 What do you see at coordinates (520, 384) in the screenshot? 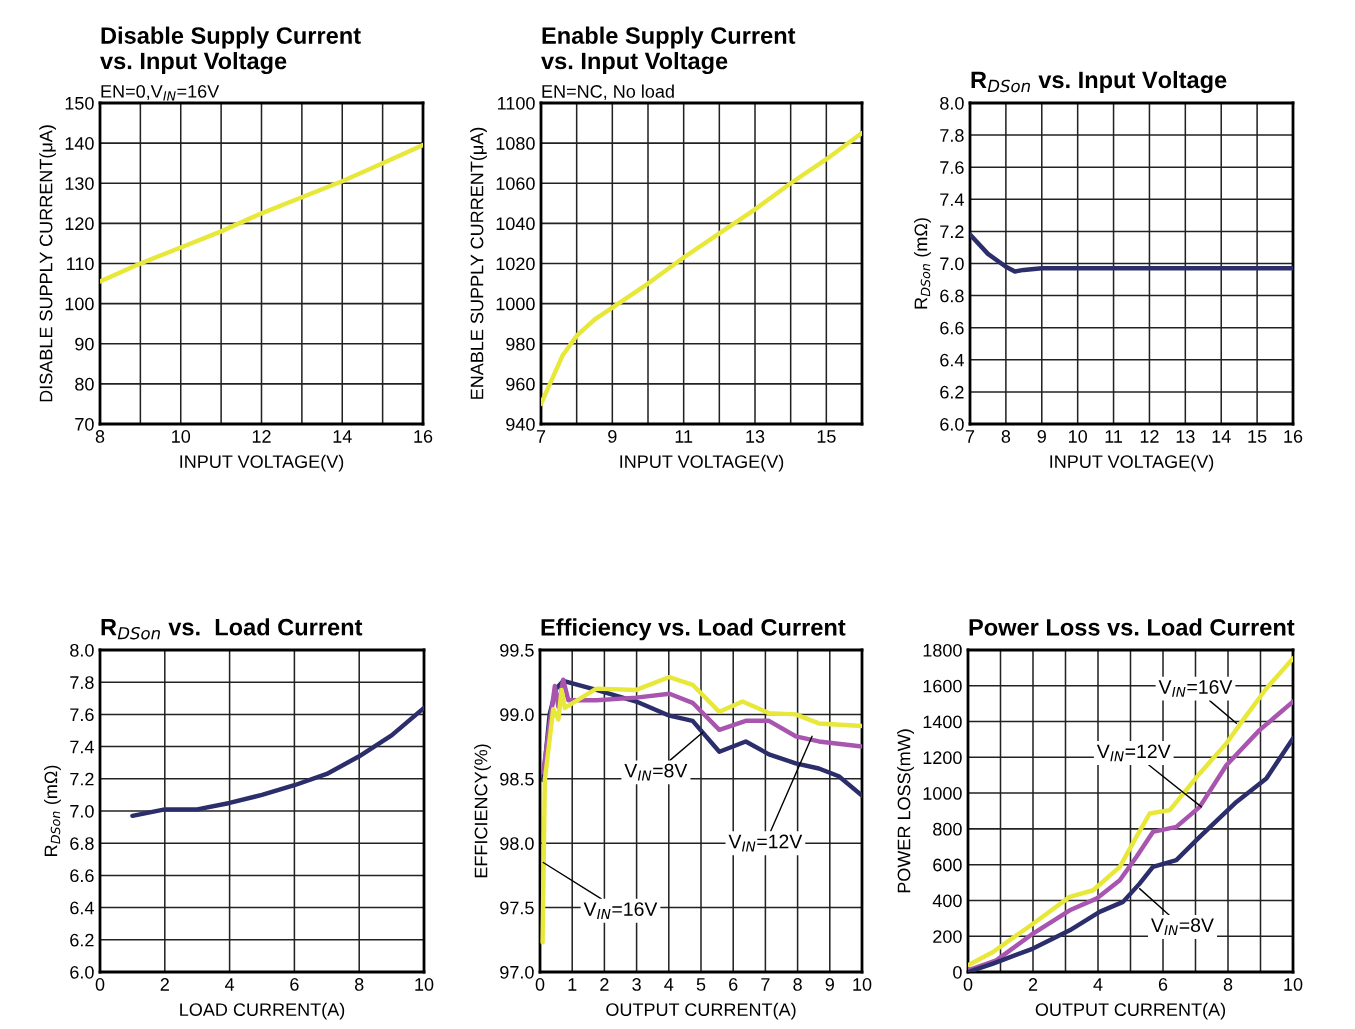
I see `y-tick-label: 960` at bounding box center [520, 384].